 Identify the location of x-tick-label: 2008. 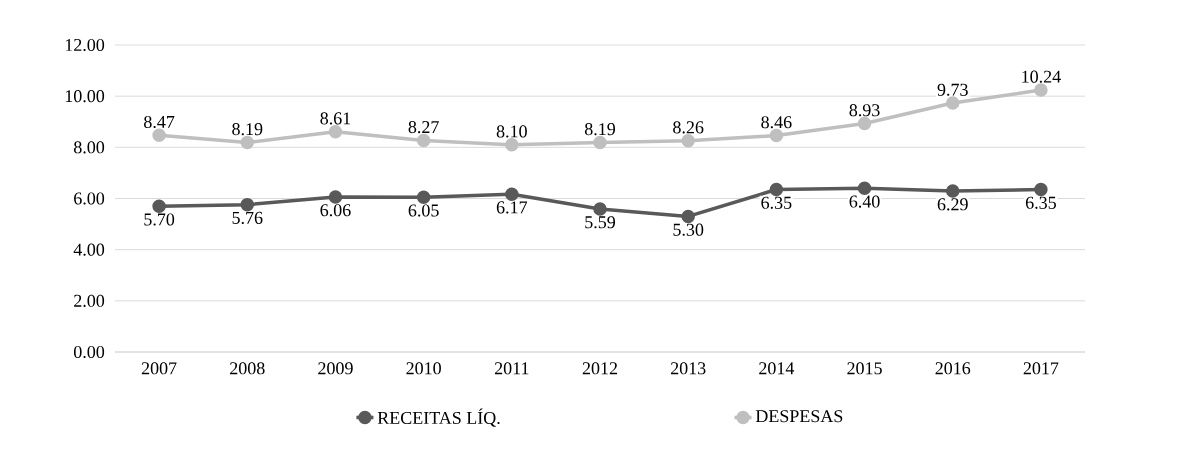
(247, 368).